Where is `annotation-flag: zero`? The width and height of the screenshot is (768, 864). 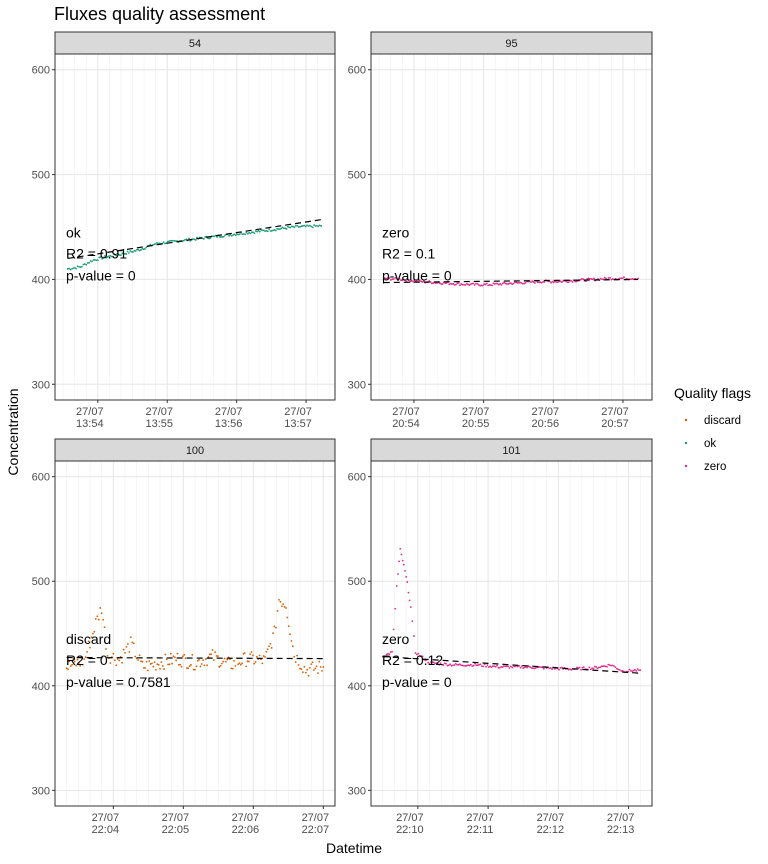
annotation-flag: zero is located at coordinates (395, 639).